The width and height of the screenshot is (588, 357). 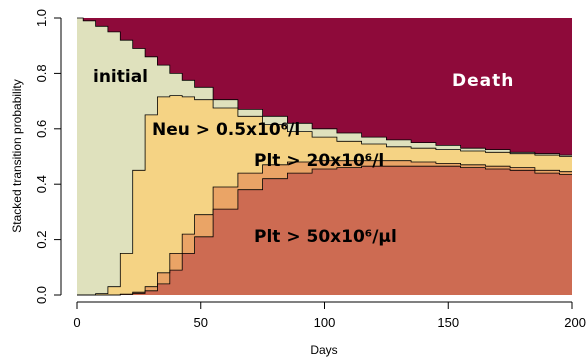 I want to click on state-label-plt20: Plt > 20x10⁶/l, so click(x=319, y=161).